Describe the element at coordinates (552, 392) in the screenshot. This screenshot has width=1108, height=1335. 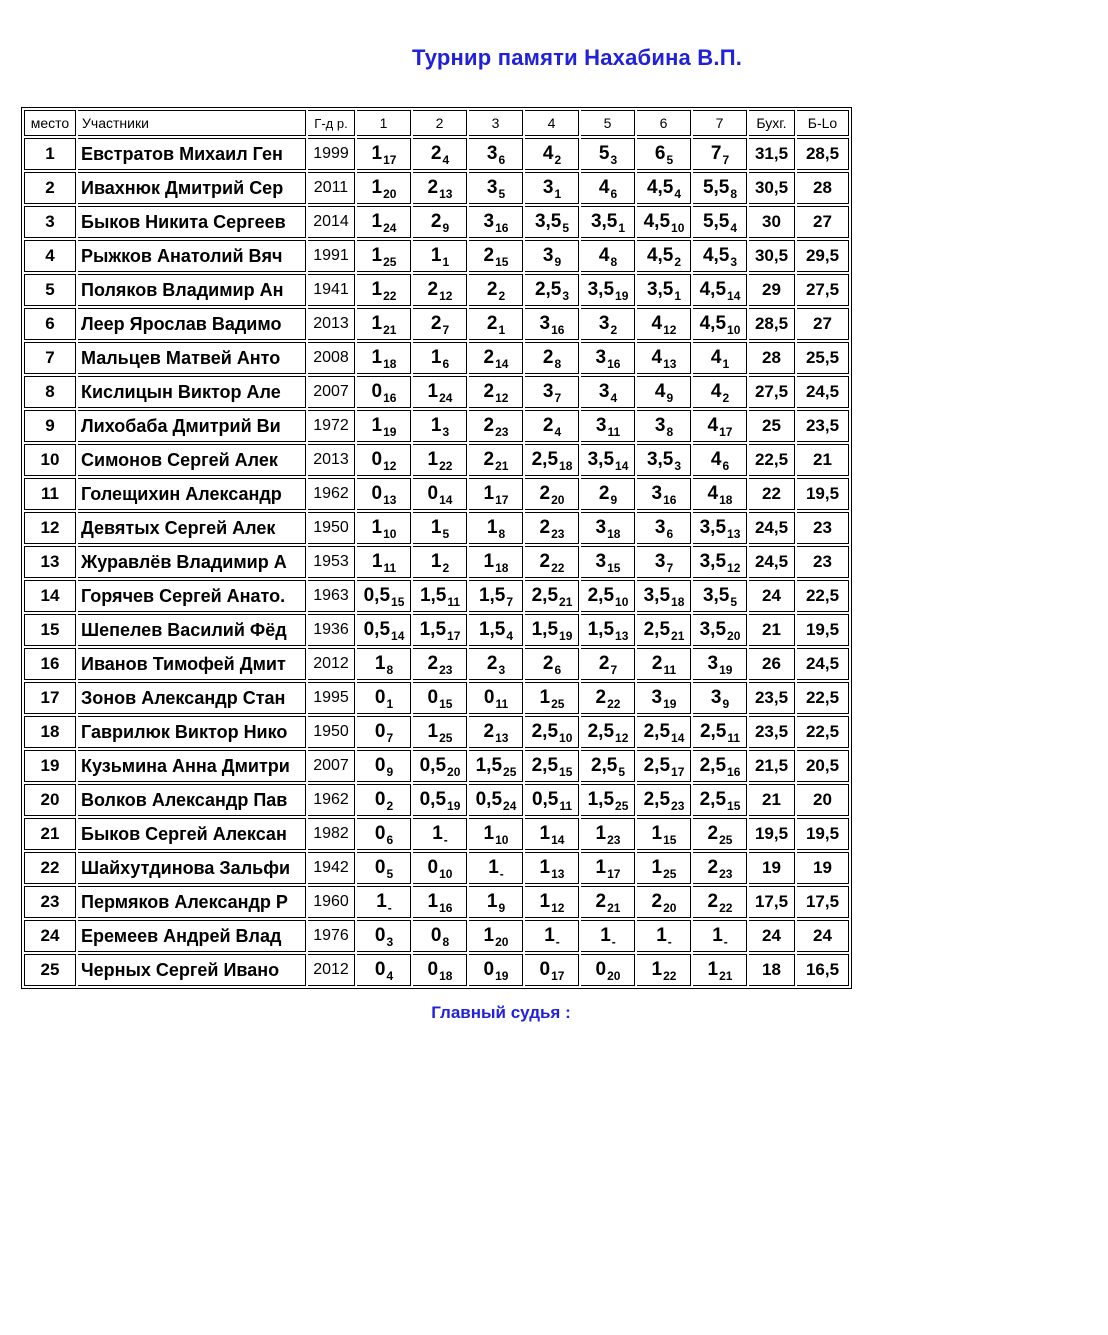
I see `round-result-cell: 37` at that location.